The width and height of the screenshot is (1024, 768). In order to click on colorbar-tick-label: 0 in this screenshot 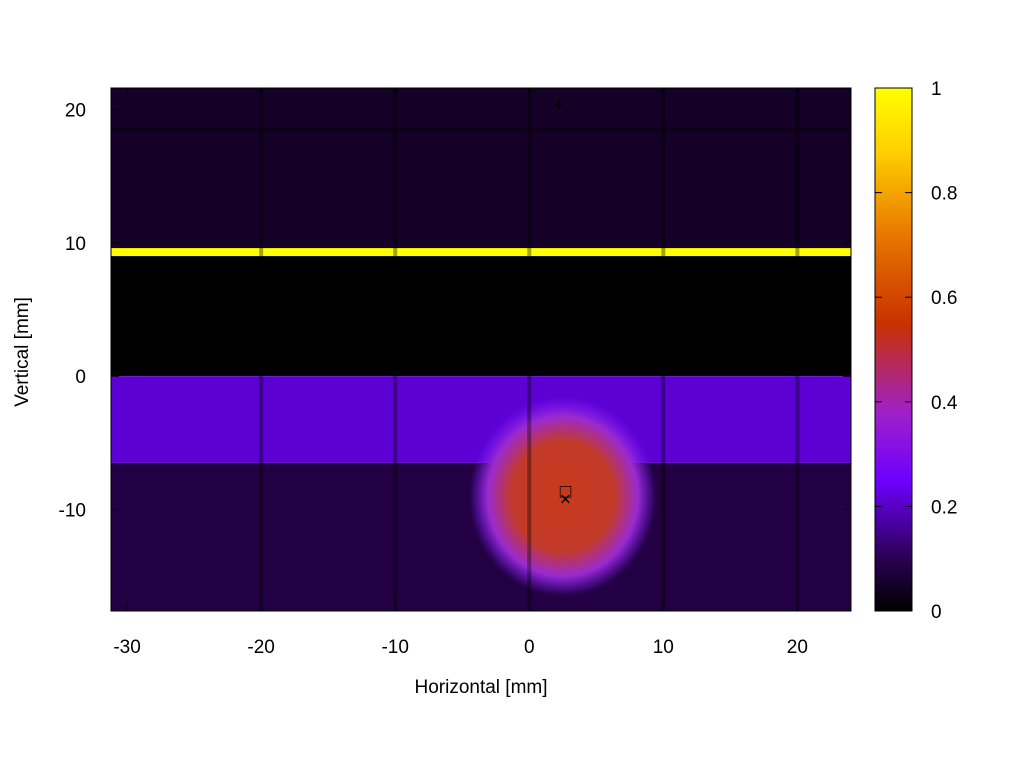, I will do `click(936, 612)`.